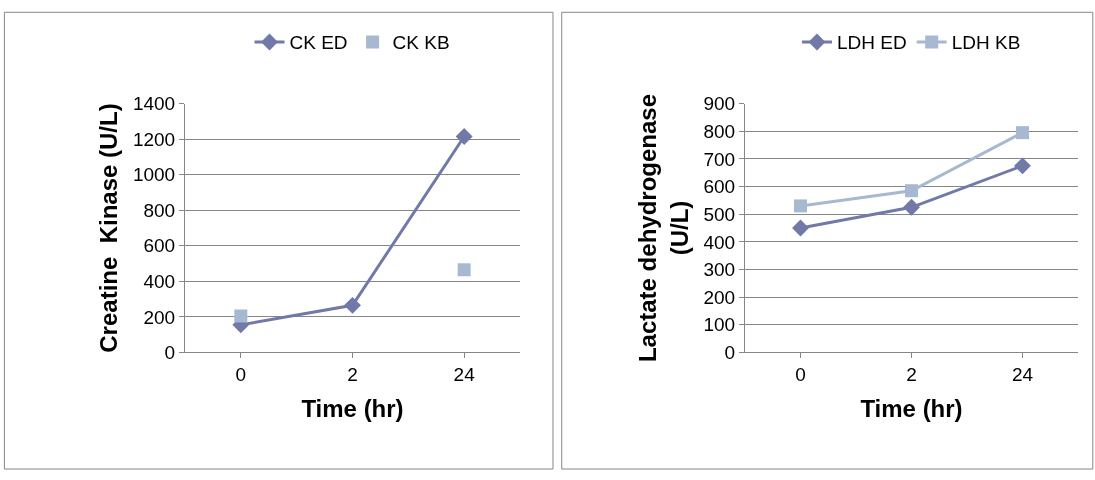 This screenshot has width=1095, height=480. I want to click on y-tick-label: 700, so click(719, 159).